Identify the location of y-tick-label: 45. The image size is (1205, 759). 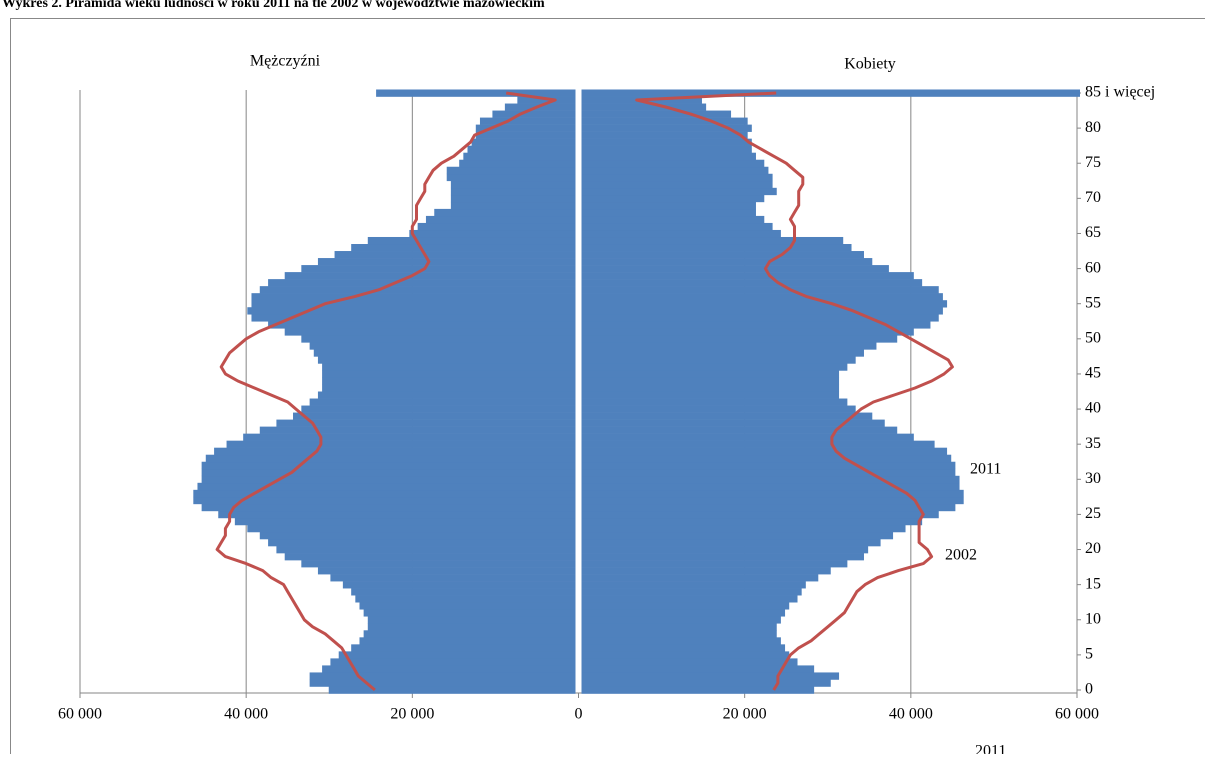
(1093, 373).